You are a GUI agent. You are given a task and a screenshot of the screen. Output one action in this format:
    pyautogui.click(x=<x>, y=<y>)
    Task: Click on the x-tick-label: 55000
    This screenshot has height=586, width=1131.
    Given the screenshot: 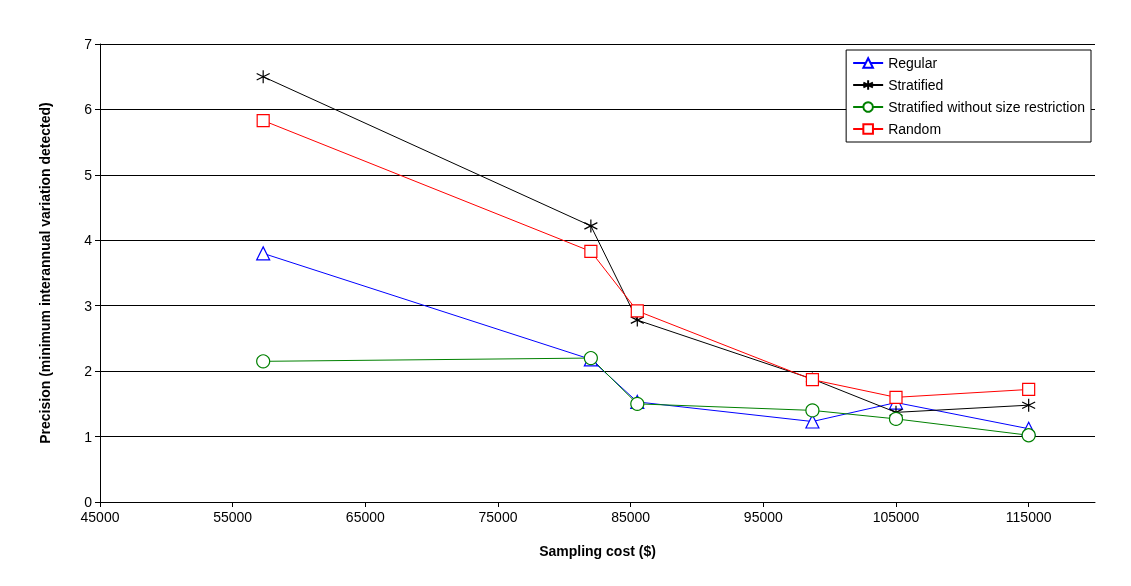 What is the action you would take?
    pyautogui.click(x=233, y=517)
    